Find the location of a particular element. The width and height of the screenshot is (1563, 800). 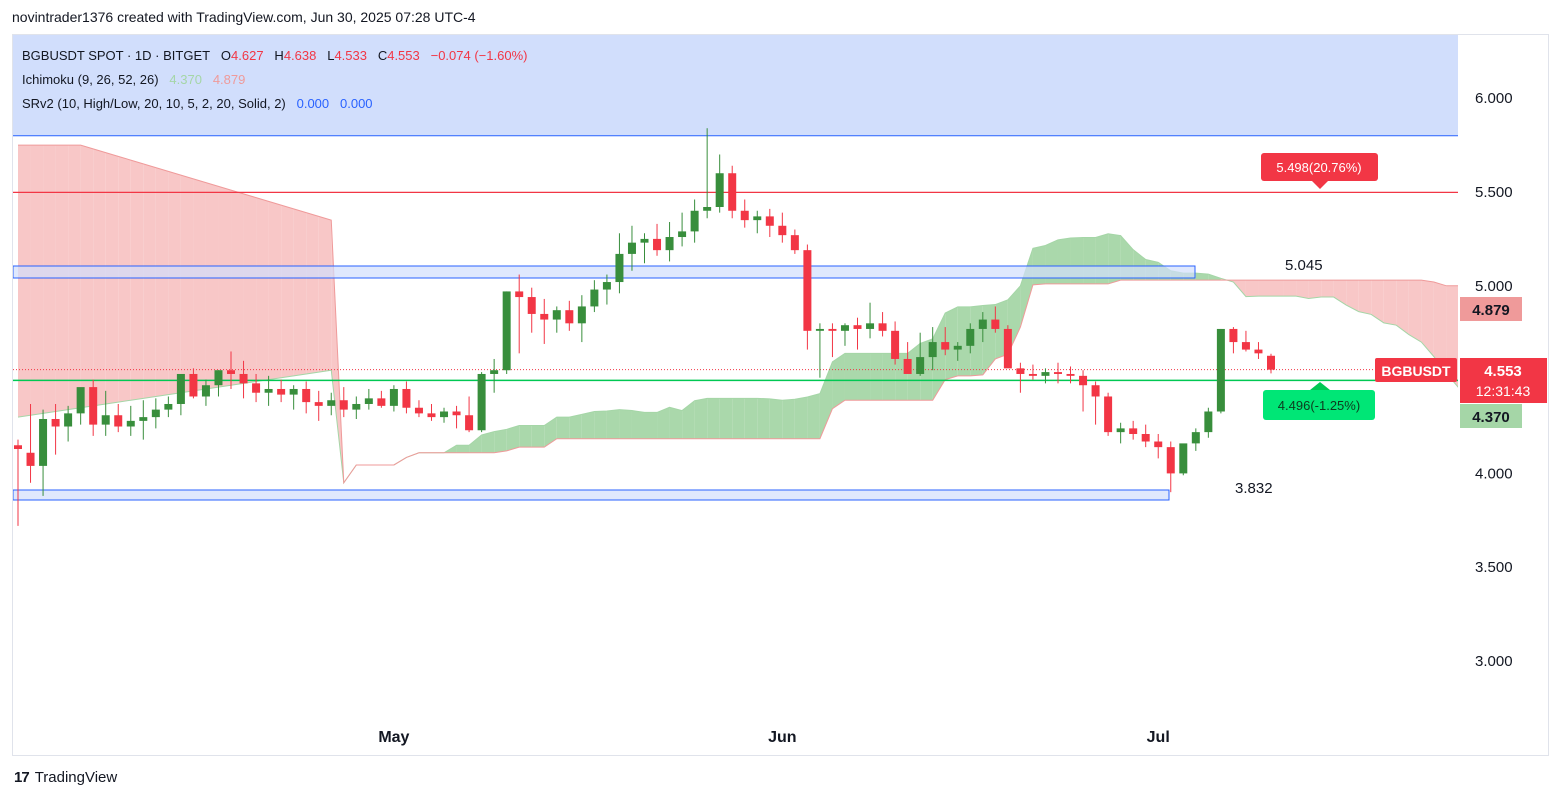

tradingview-logo-text: TradingView is located at coordinates (76, 777).